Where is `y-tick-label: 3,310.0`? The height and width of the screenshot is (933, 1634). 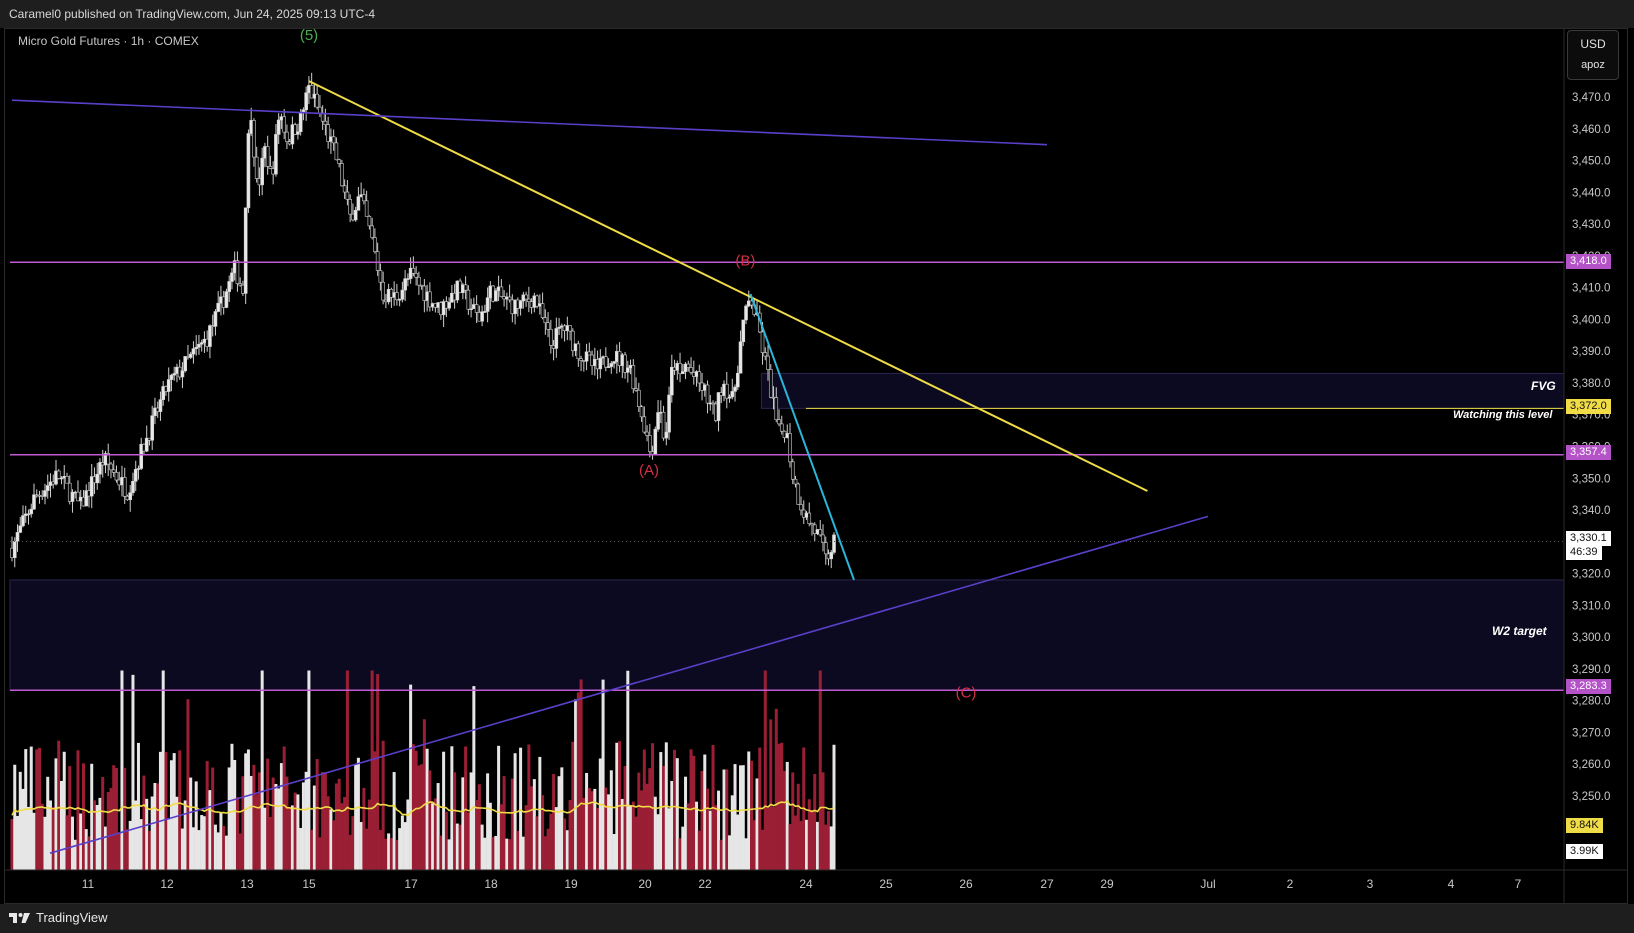
y-tick-label: 3,310.0 is located at coordinates (1591, 606).